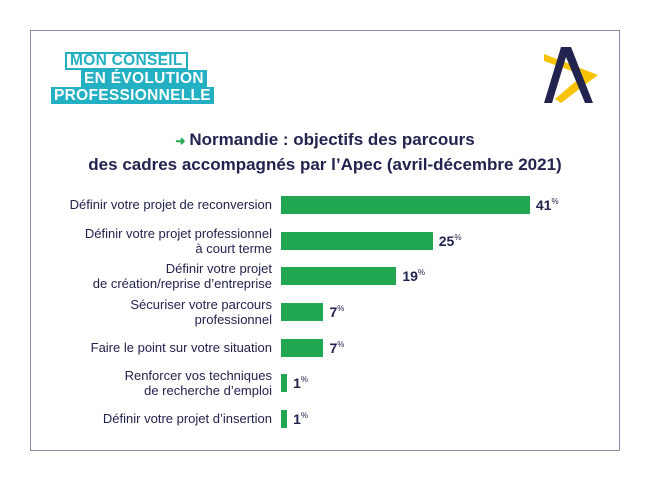  What do you see at coordinates (414, 276) in the screenshot?
I see `data-label: 19%` at bounding box center [414, 276].